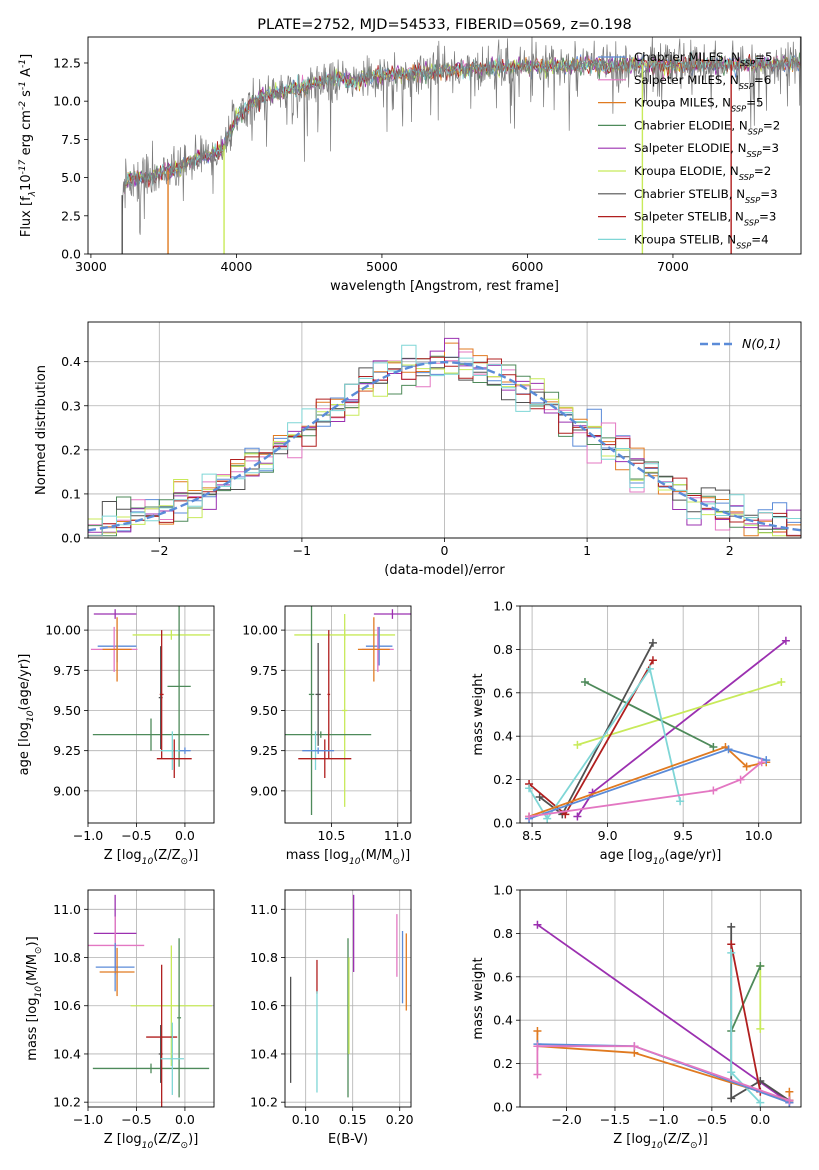 The image size is (819, 1170). I want to click on legend-label: Kroupa ELODIE, NSSP=2, so click(702, 173).